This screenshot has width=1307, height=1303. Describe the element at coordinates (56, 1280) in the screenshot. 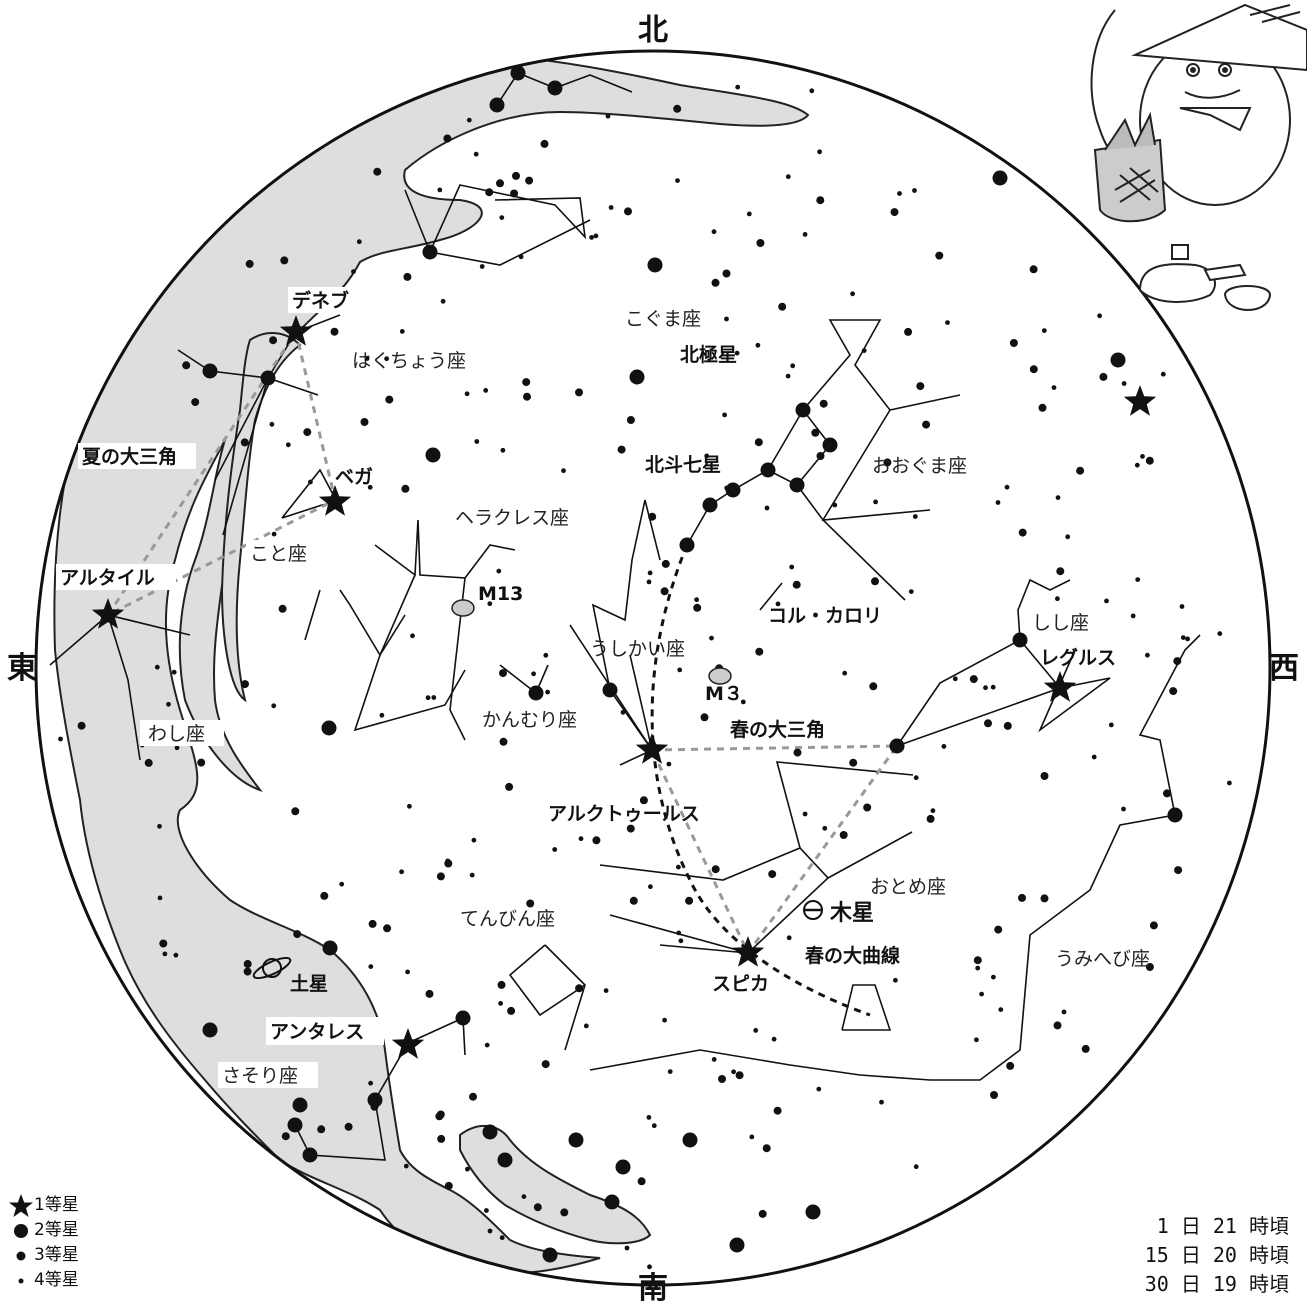

I see `legend-label-4: 4等星` at that location.